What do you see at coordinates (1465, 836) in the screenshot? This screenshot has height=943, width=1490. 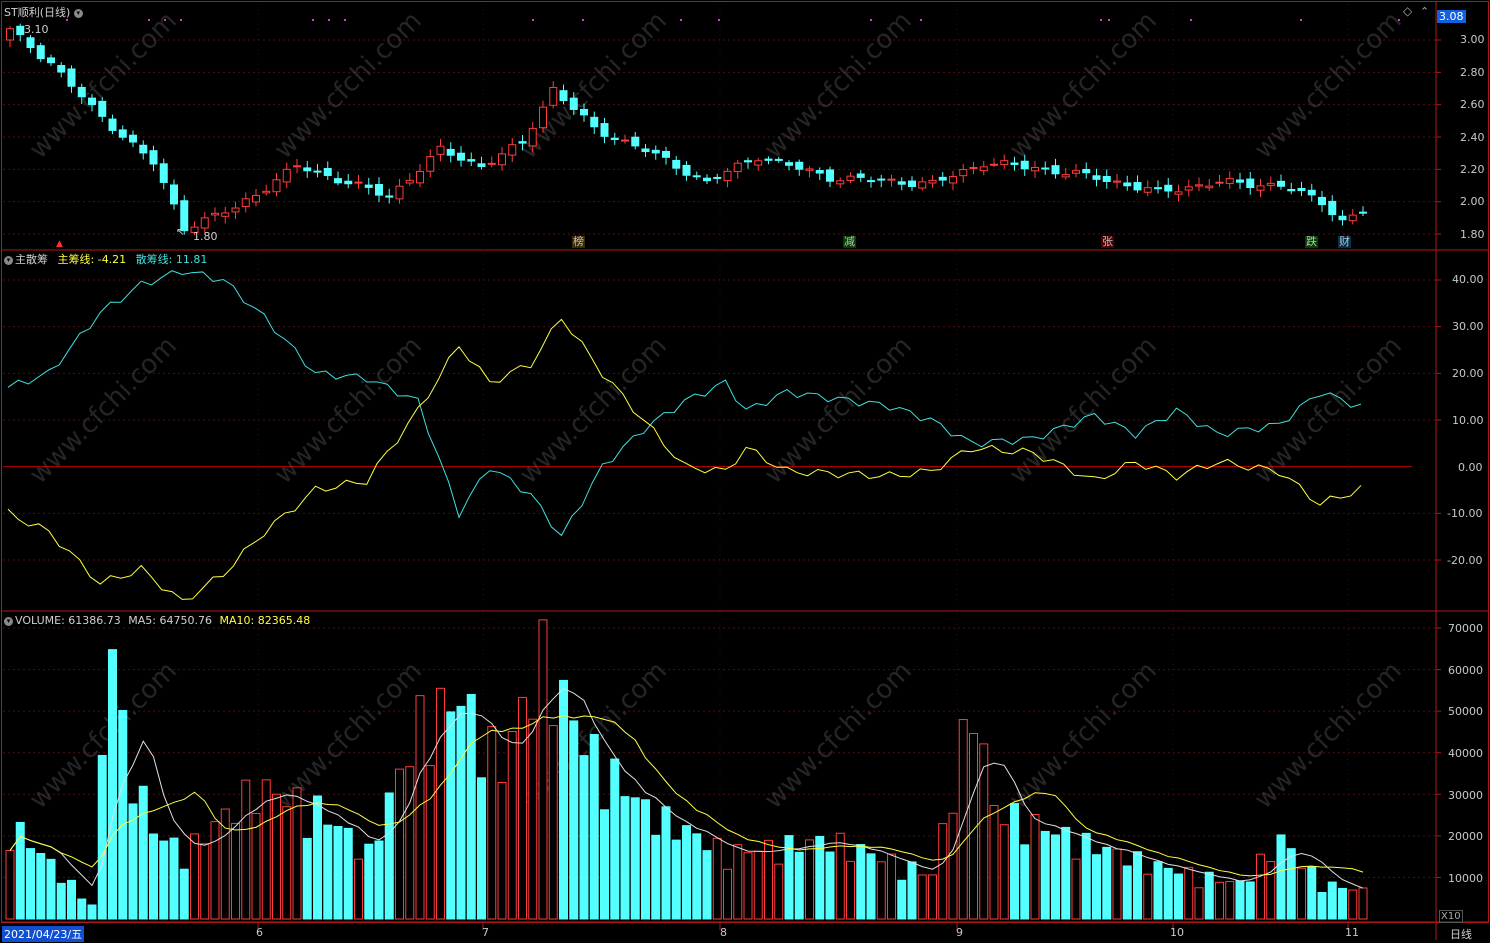 I see `volume-tick: 20000` at bounding box center [1465, 836].